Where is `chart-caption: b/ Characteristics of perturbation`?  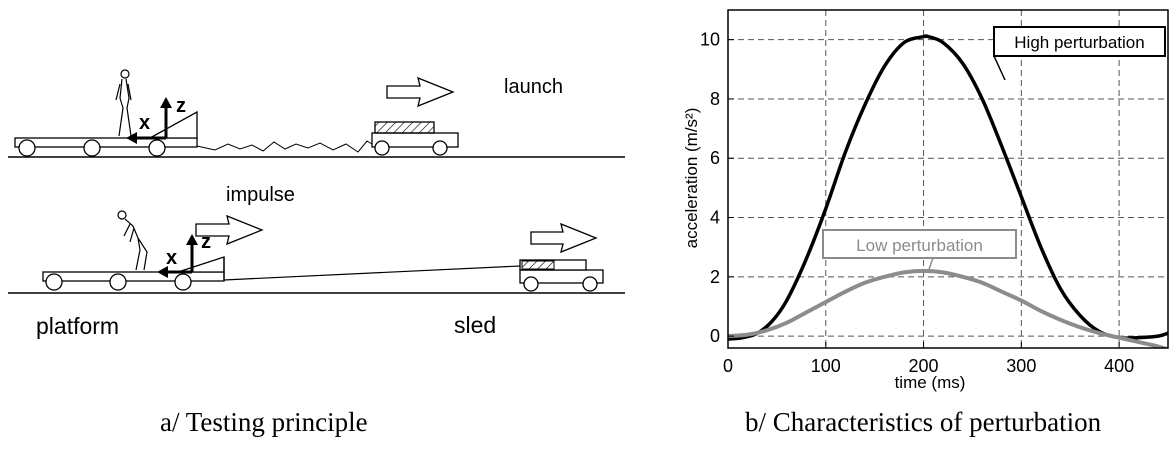 chart-caption: b/ Characteristics of perturbation is located at coordinates (923, 422).